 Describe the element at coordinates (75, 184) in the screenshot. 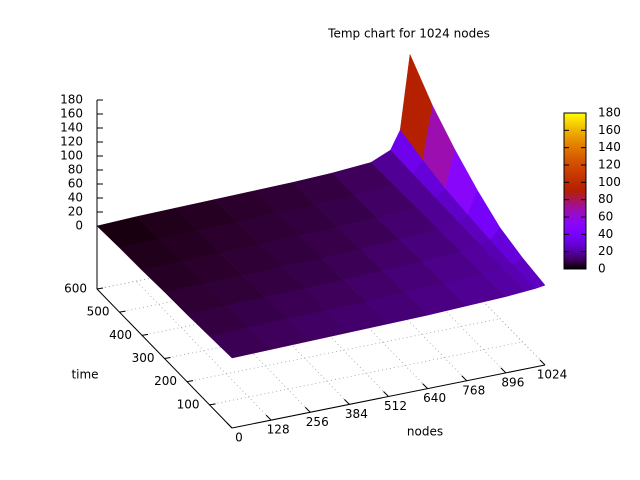

I see `z-tick-label: 60` at that location.